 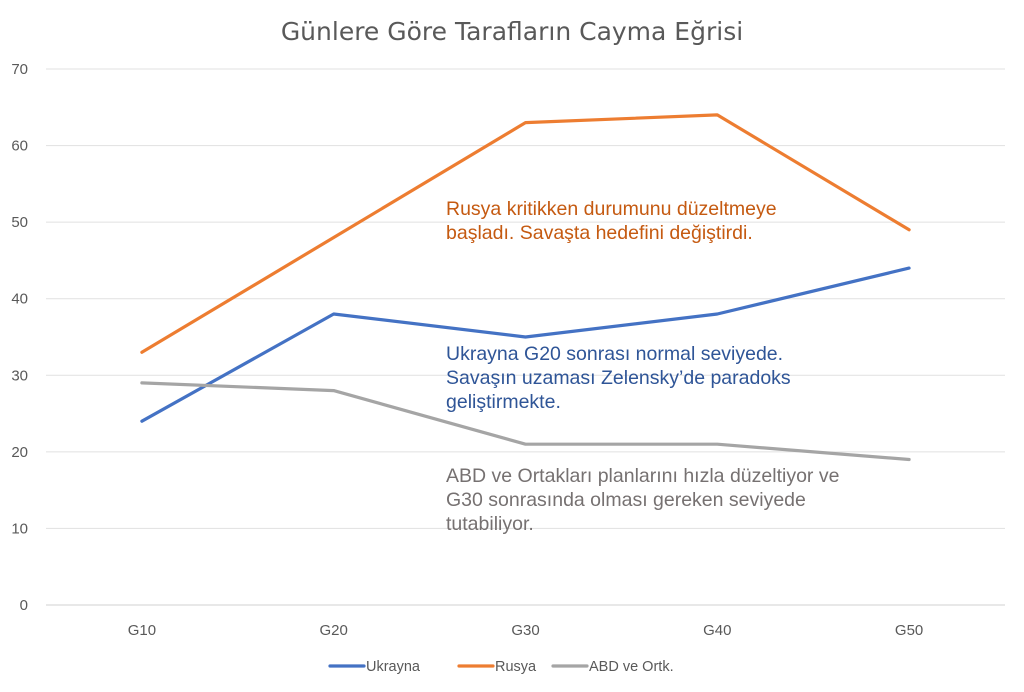 What do you see at coordinates (490, 524) in the screenshot?
I see `annotation-text: tutabiliyor.` at bounding box center [490, 524].